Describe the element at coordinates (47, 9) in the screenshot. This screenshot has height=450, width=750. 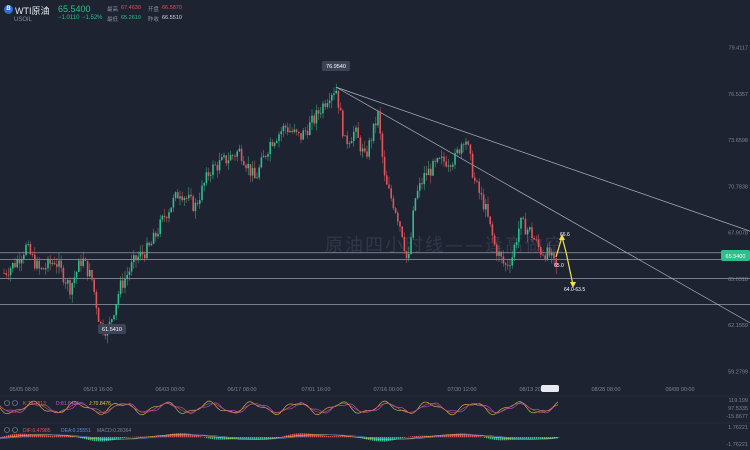
I see `chevron-down-icon: ▾` at that location.